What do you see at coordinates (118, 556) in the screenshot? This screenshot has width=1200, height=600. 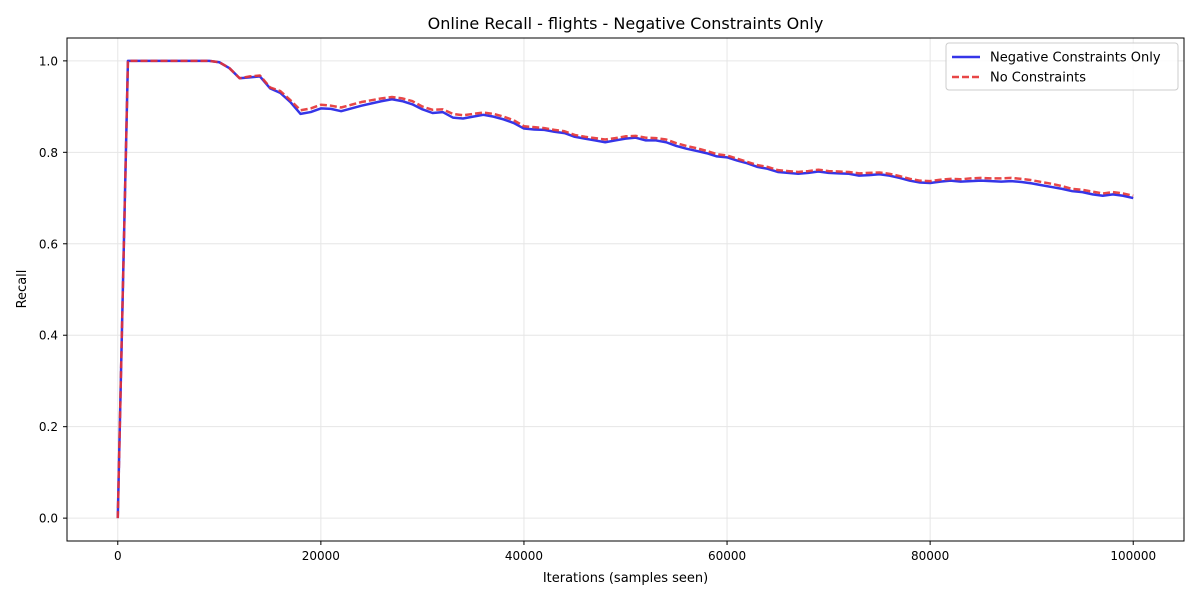 I see `x-tick-label: 0` at bounding box center [118, 556].